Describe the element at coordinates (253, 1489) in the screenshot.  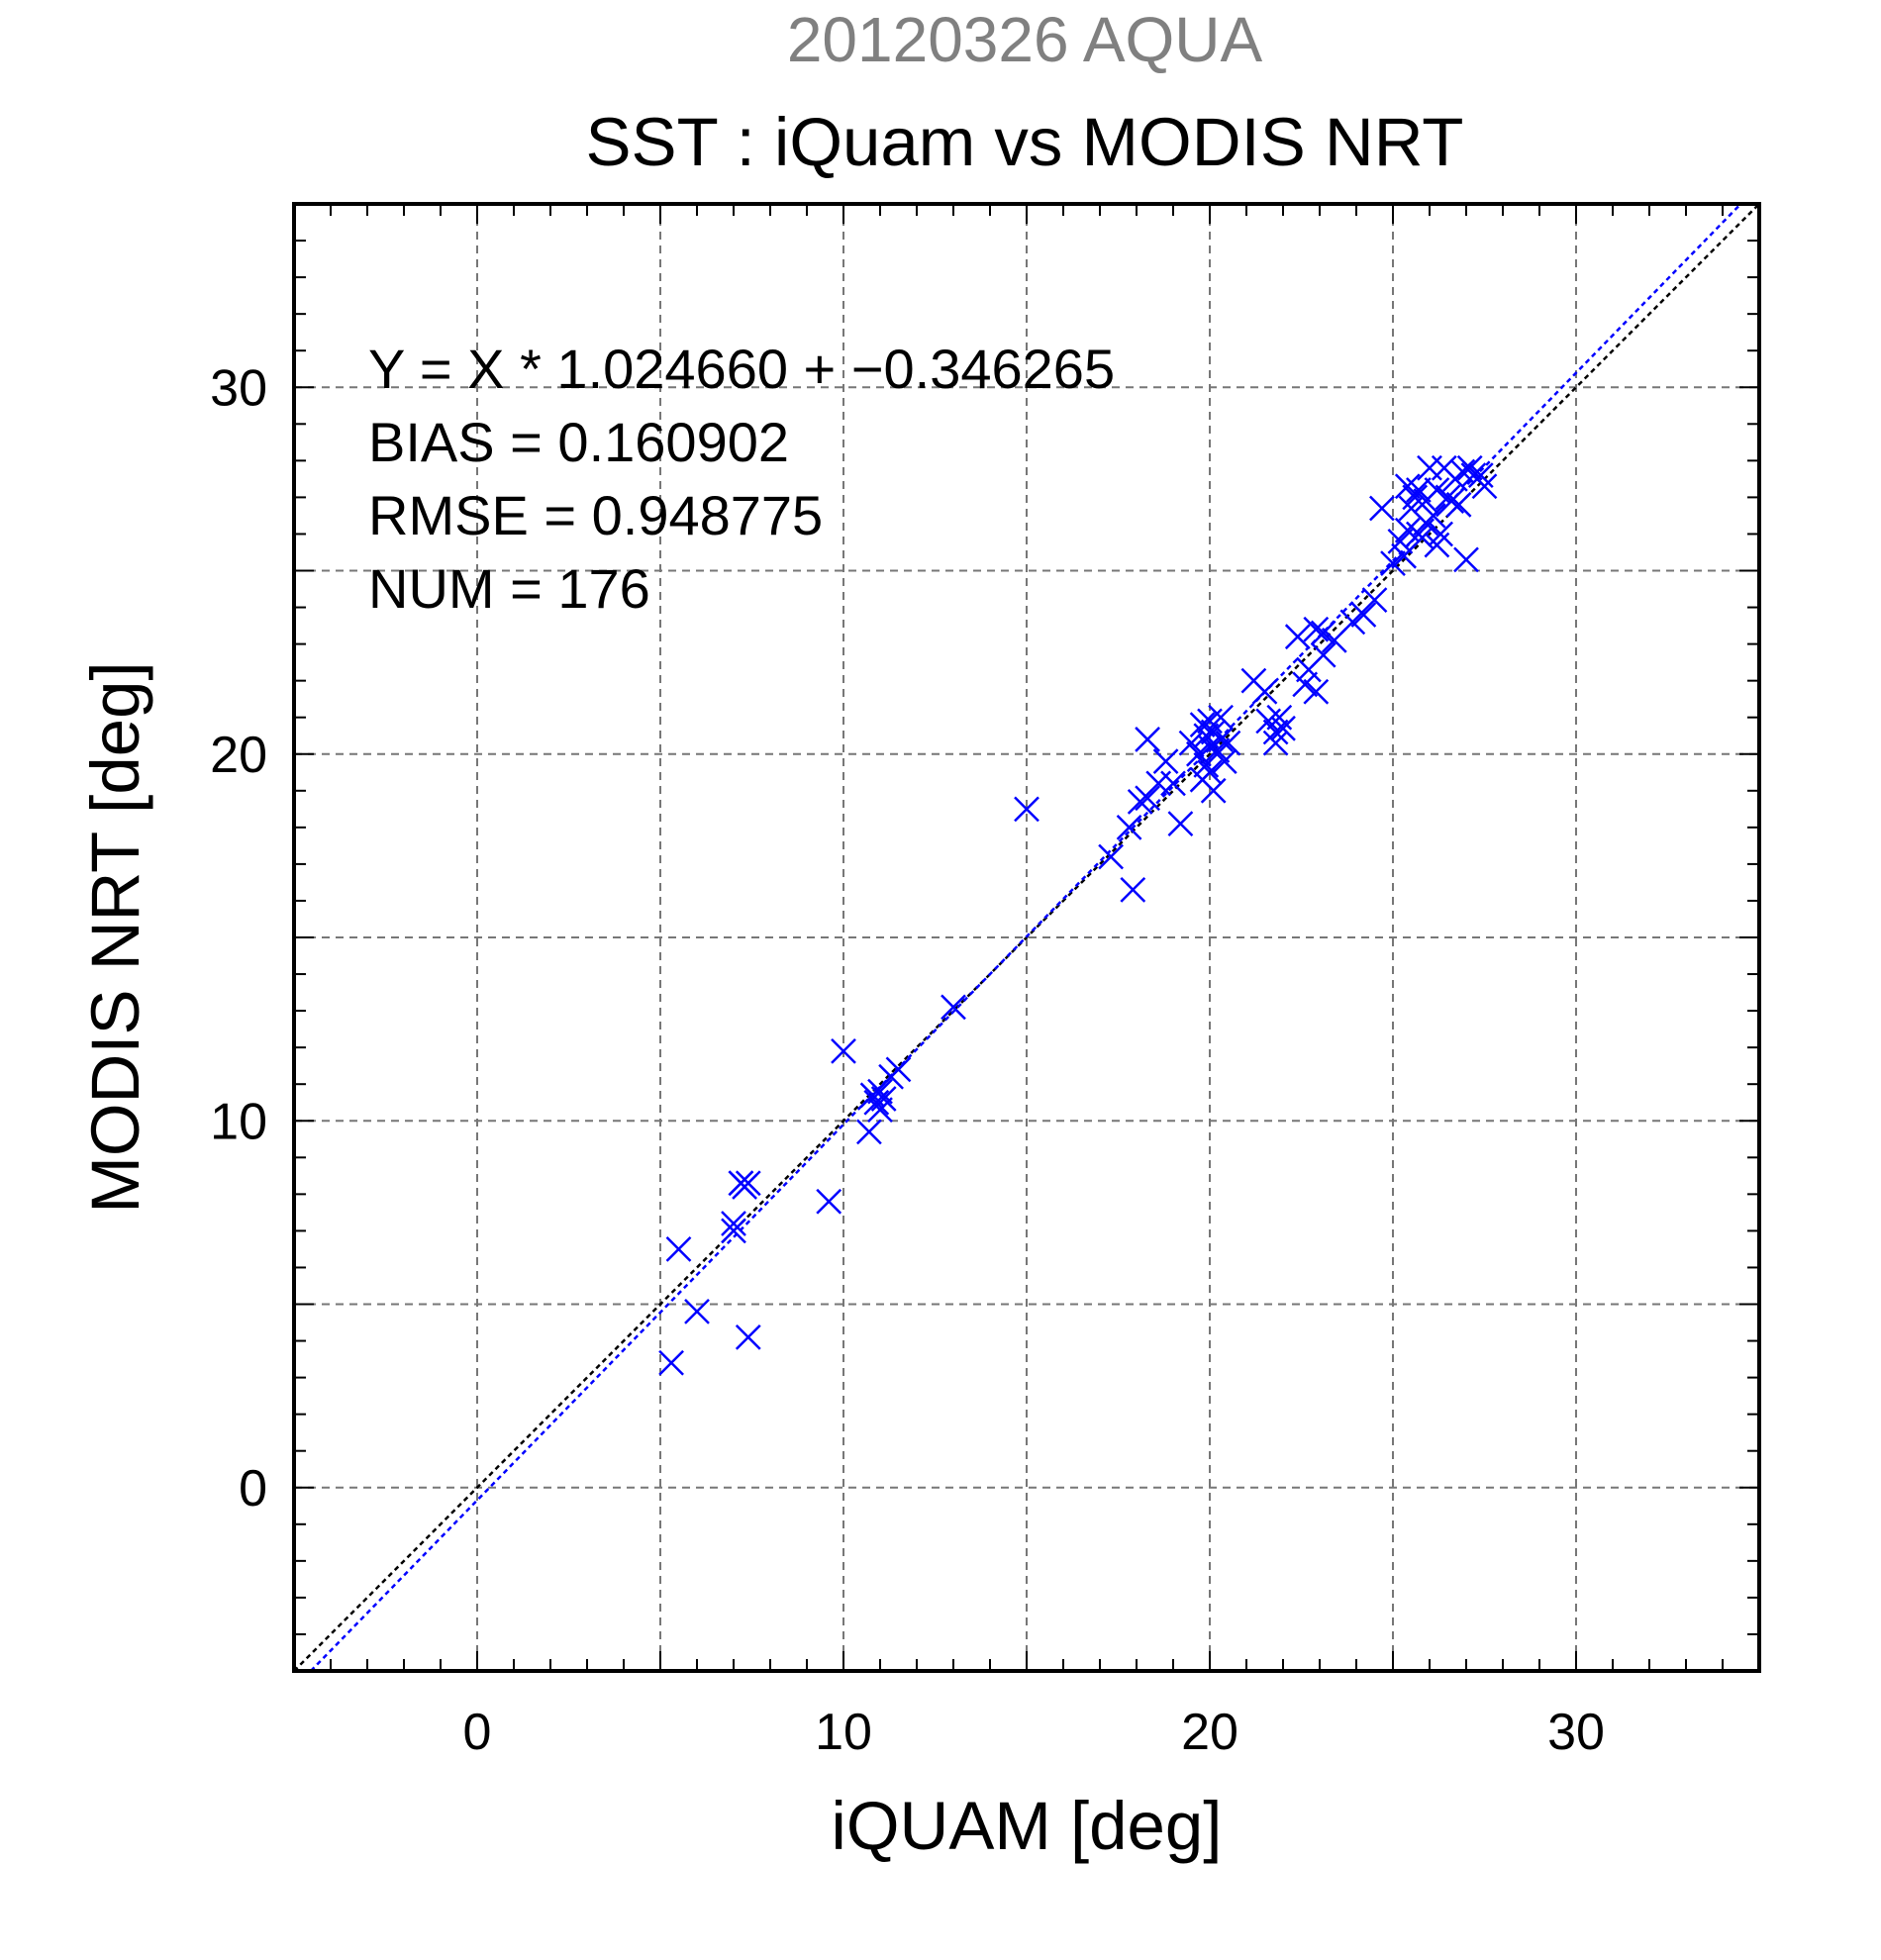
I see `y-tick-label: 0` at that location.